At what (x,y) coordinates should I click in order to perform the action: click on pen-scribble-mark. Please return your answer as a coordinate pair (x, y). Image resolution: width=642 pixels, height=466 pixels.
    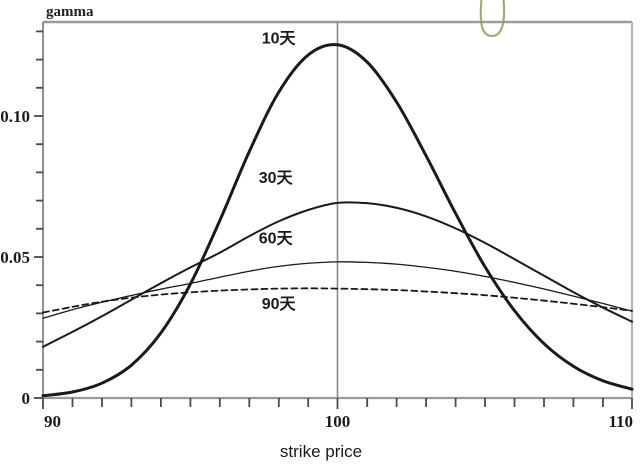
    Looking at the image, I should click on (492, 19).